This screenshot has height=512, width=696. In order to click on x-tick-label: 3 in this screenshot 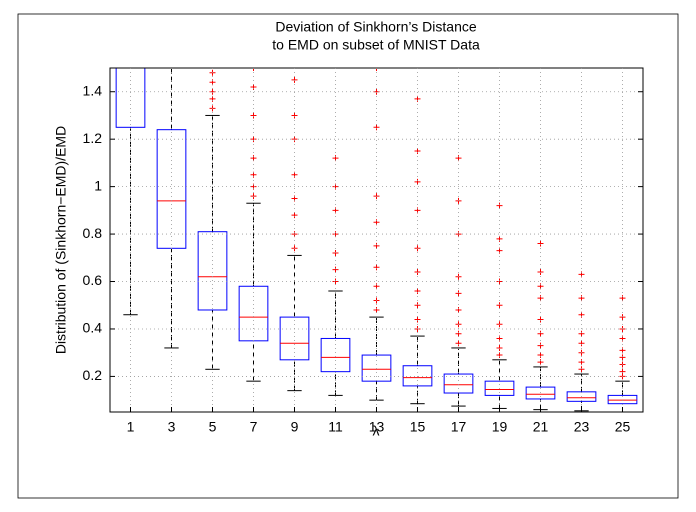, I will do `click(172, 427)`.